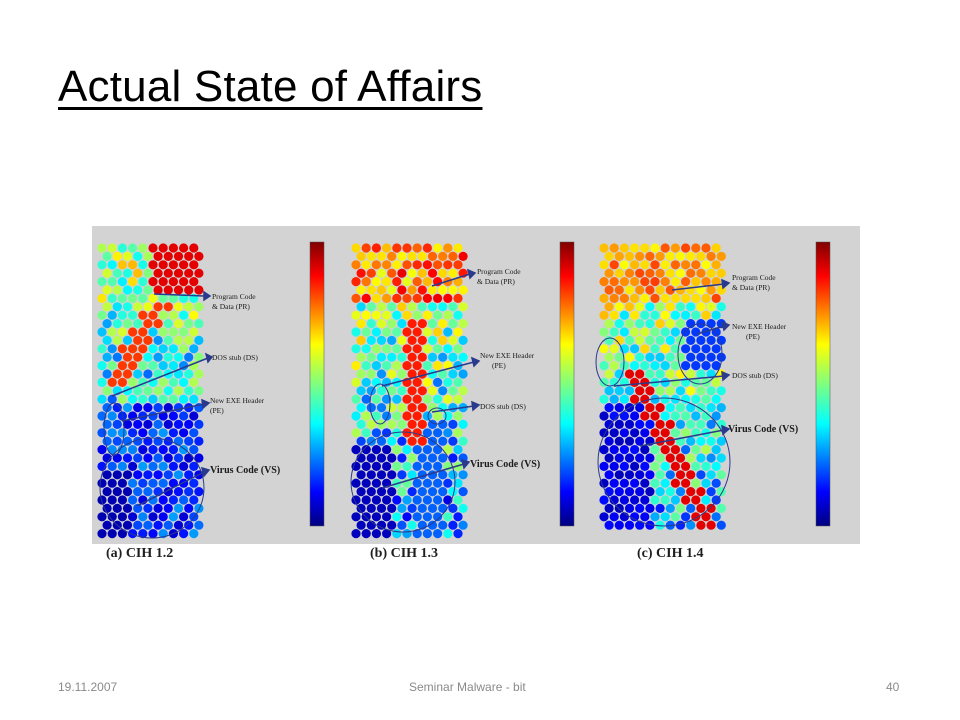 Image resolution: width=960 pixels, height=720 pixels. What do you see at coordinates (217, 410) in the screenshot?
I see `label-pe-a-2: (PE)` at bounding box center [217, 410].